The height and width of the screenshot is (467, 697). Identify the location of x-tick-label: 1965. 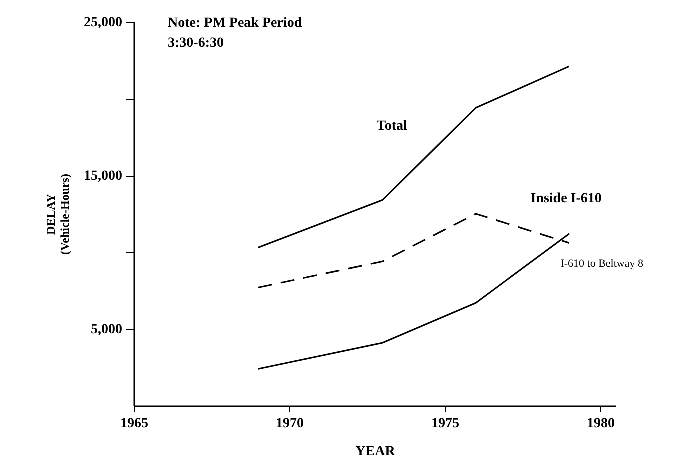
(134, 424).